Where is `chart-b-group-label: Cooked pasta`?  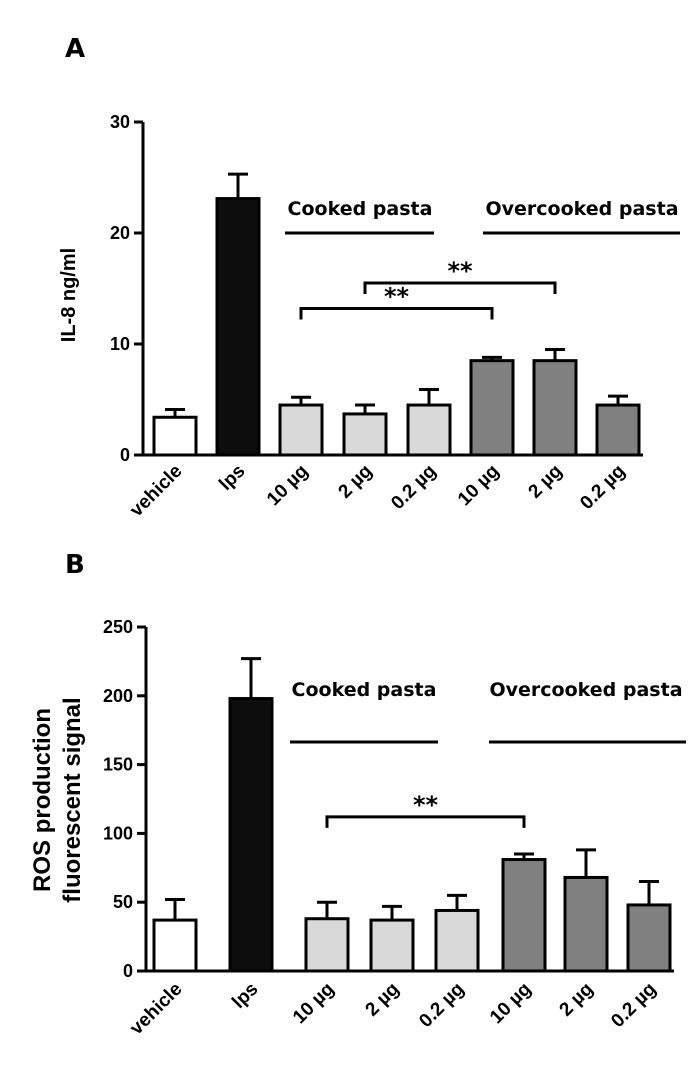
chart-b-group-label: Cooked pasta is located at coordinates (364, 690).